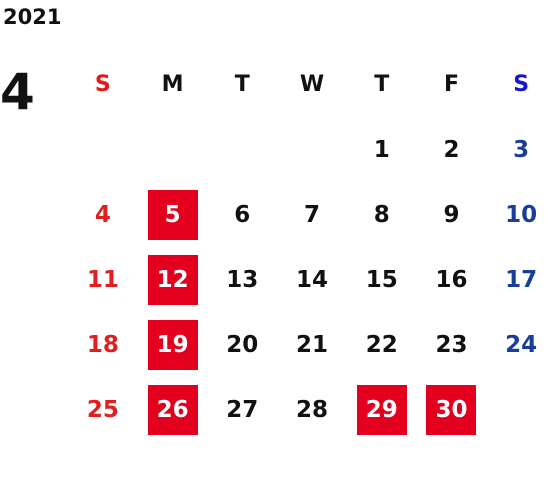 This screenshot has height=503, width=548. Describe the element at coordinates (32, 17) in the screenshot. I see `calendar-year: 2021` at that location.